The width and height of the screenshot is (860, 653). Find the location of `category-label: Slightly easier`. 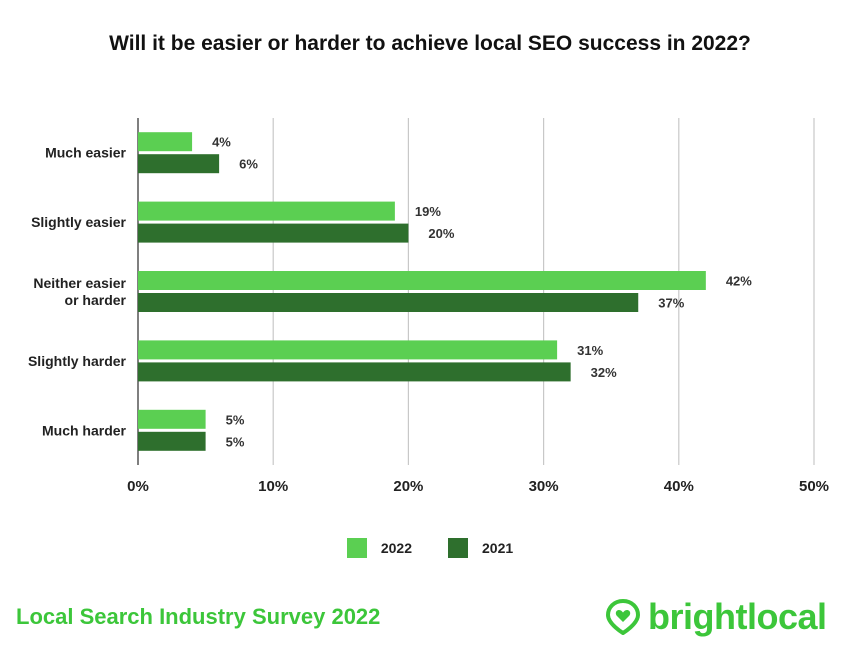

category-label: Slightly easier is located at coordinates (78, 222).